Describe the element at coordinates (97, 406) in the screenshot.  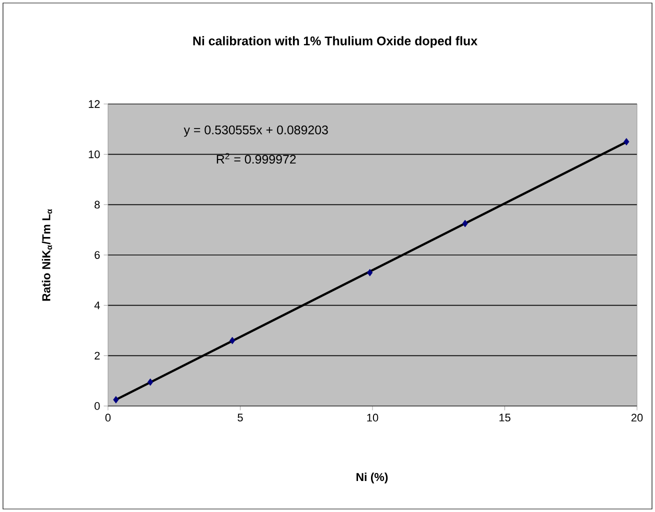
I see `y-tick-label: 0` at that location.